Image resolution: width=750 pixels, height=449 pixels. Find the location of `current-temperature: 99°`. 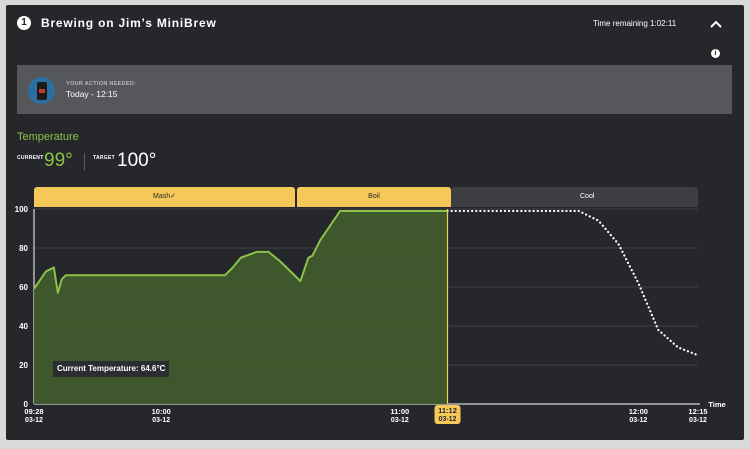

current-temperature: 99° is located at coordinates (58, 160).